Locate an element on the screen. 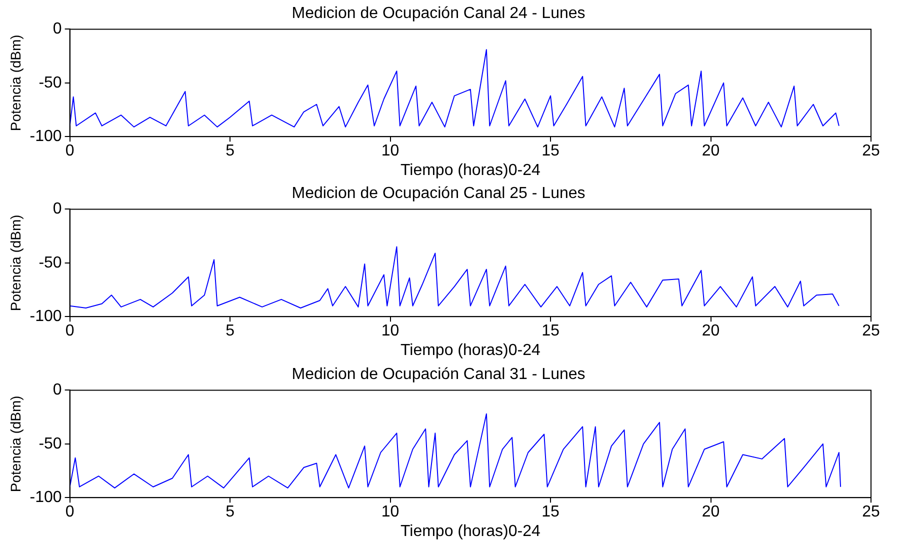  chart-title: Medicion de Ocupación Canal 25 - Lunes is located at coordinates (439, 193).